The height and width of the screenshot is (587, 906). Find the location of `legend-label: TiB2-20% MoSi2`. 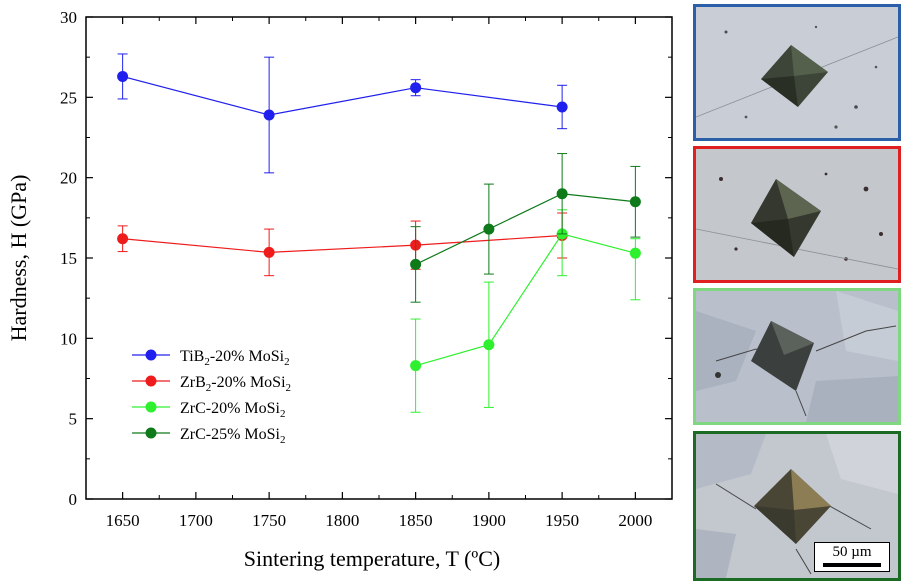

legend-label: TiB2-20% MoSi2 is located at coordinates (235, 358).